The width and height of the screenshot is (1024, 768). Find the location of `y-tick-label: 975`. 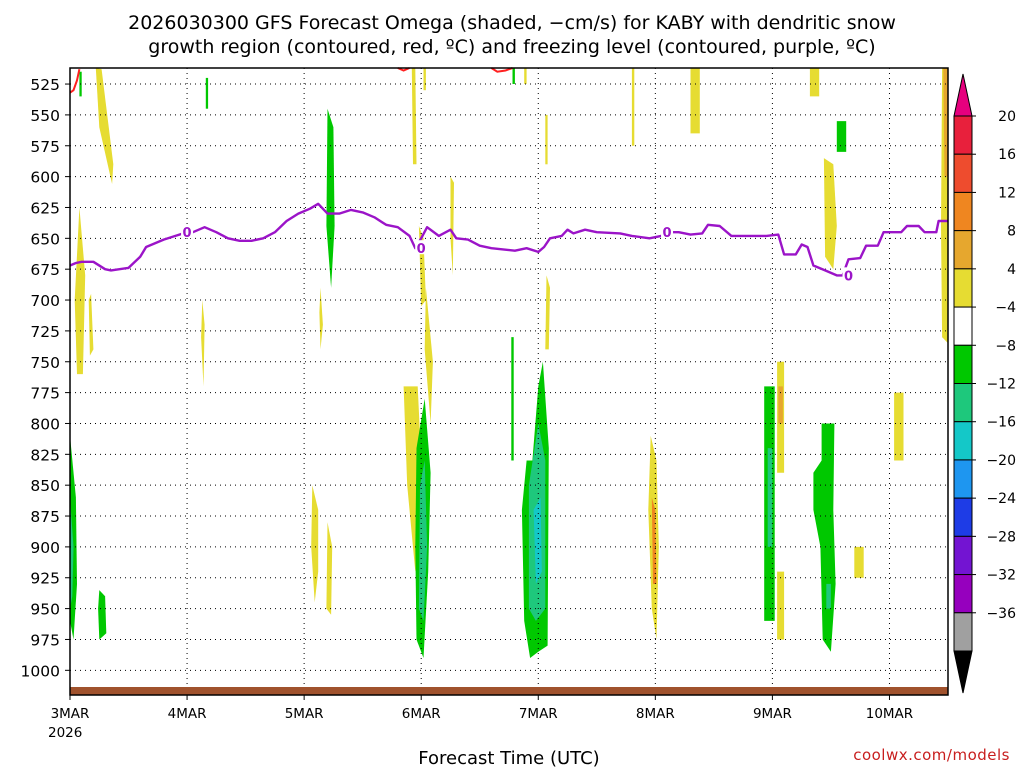

y-tick-label: 975 is located at coordinates (45, 640).